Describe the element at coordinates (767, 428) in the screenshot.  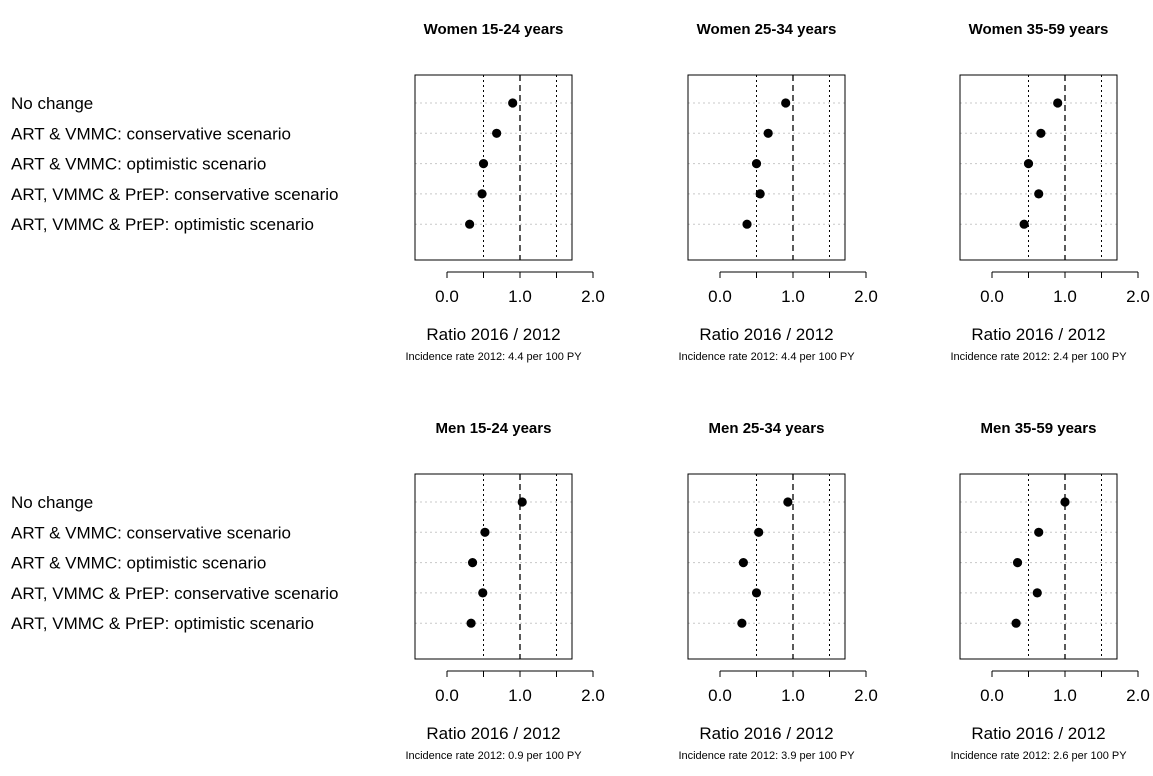
I see `panel-title: Men 25-34 years` at that location.